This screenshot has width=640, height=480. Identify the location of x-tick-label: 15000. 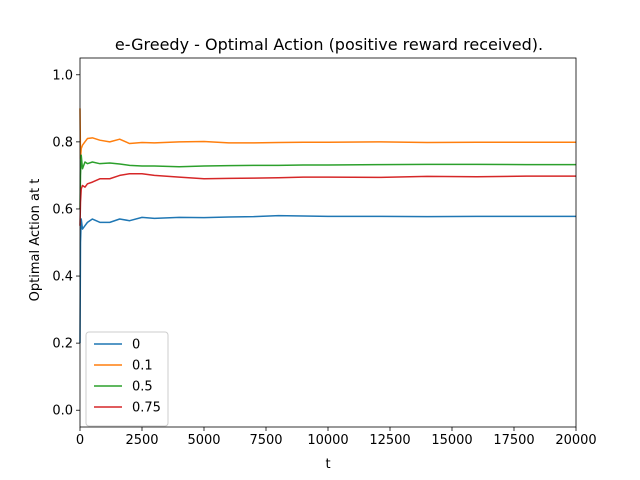
(451, 440).